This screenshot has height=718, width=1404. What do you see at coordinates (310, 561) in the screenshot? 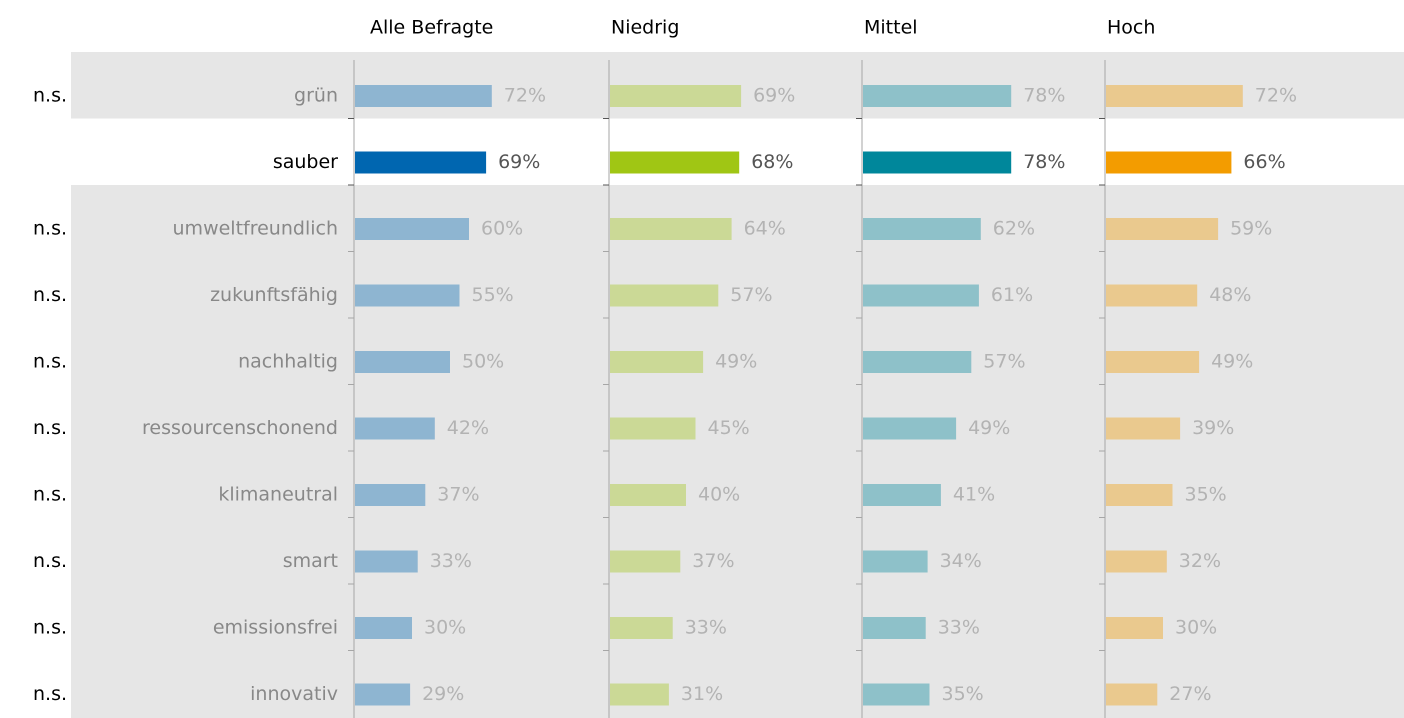
I see `category-label: smart` at bounding box center [310, 561].